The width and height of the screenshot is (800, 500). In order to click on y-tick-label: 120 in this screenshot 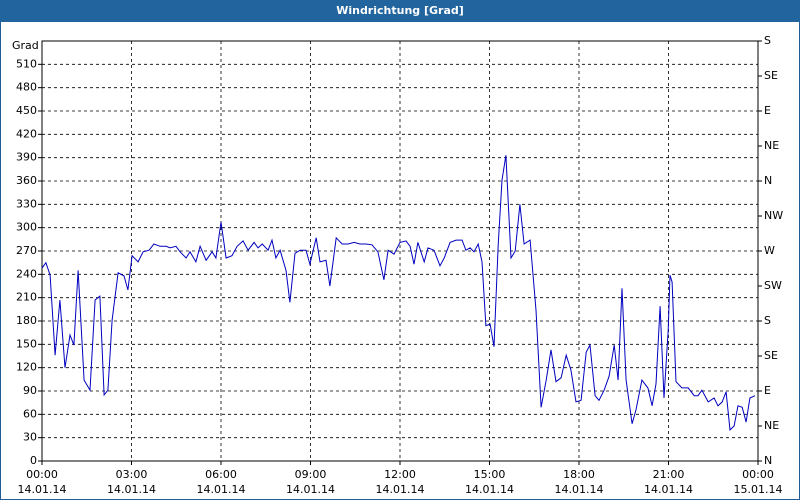, I will do `click(26, 367)`.